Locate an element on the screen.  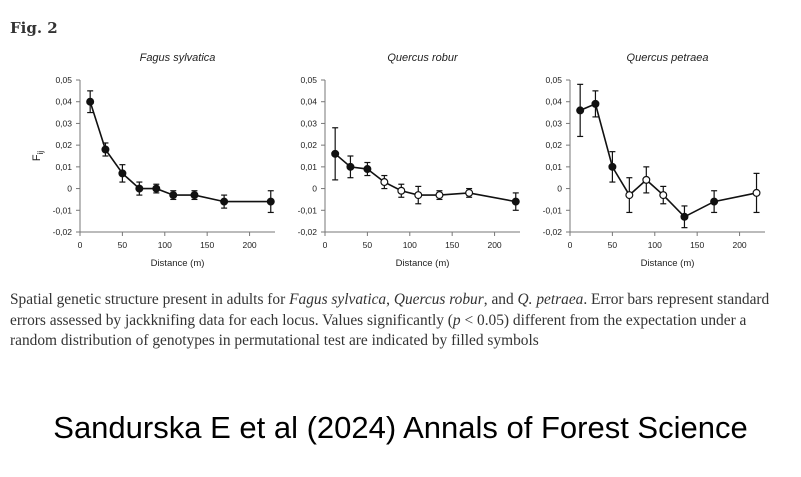
y-axis-label-subscript: ij is located at coordinates (40, 153).